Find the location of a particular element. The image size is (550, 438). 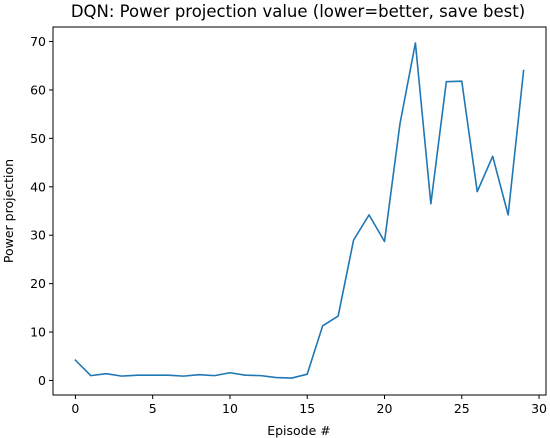

x-tick-label: 5 is located at coordinates (153, 408).